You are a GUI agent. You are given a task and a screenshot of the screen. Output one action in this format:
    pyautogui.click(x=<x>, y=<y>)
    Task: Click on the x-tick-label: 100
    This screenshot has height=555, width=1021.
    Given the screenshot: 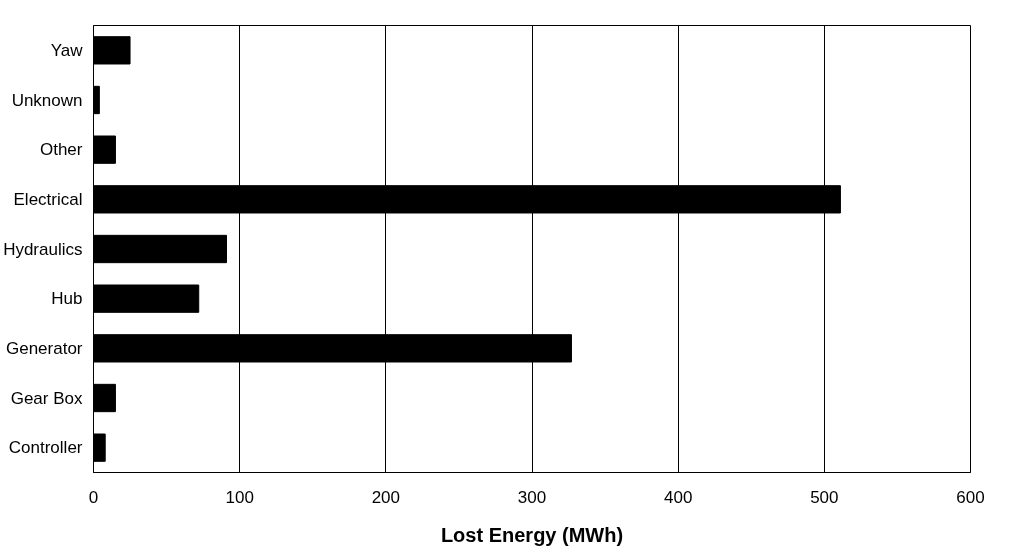 What is the action you would take?
    pyautogui.click(x=239, y=497)
    